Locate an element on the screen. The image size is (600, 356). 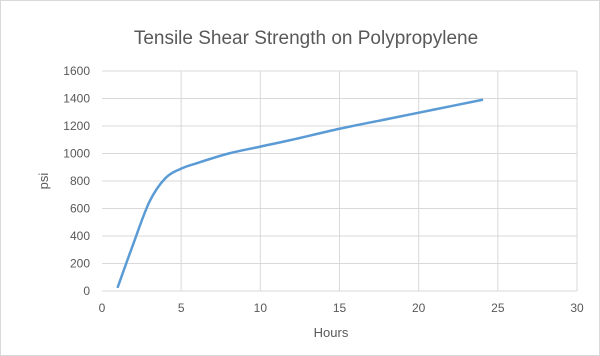
y-tick-label: 1000 is located at coordinates (76, 154).